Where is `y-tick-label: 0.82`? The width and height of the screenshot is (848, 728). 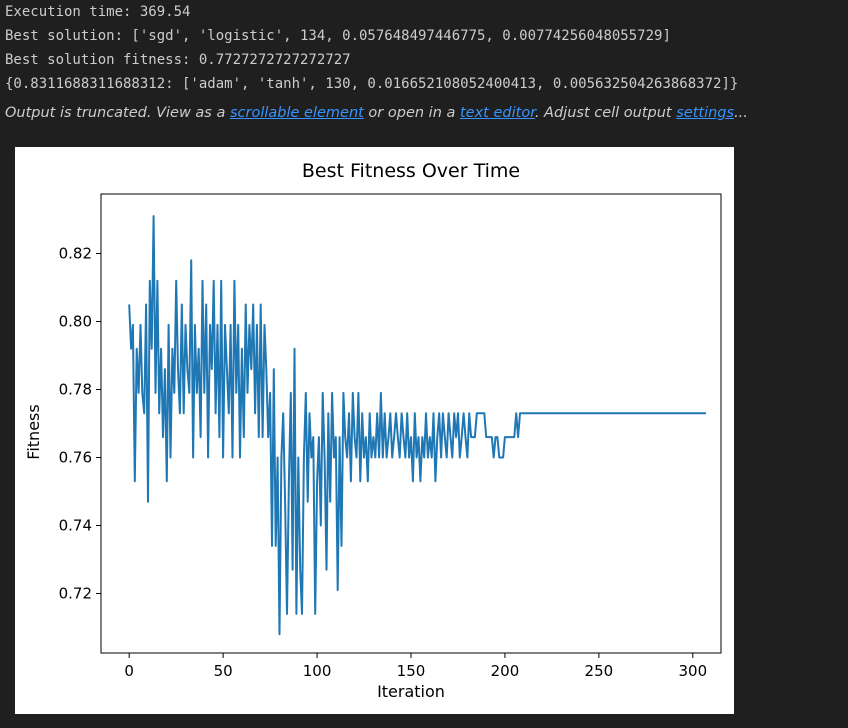
y-tick-label: 0.82 is located at coordinates (75, 254).